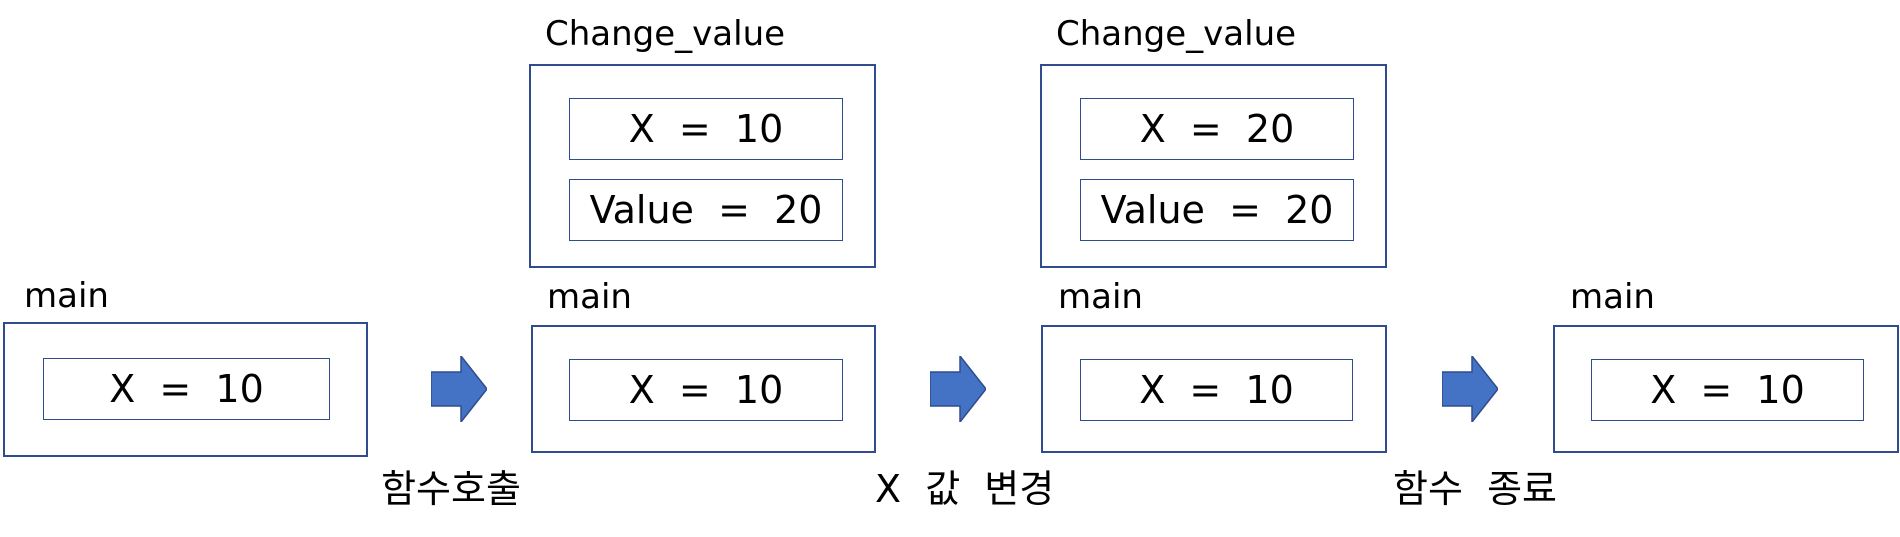 This screenshot has height=537, width=1900. I want to click on stage3-main-label: main, so click(1100, 297).